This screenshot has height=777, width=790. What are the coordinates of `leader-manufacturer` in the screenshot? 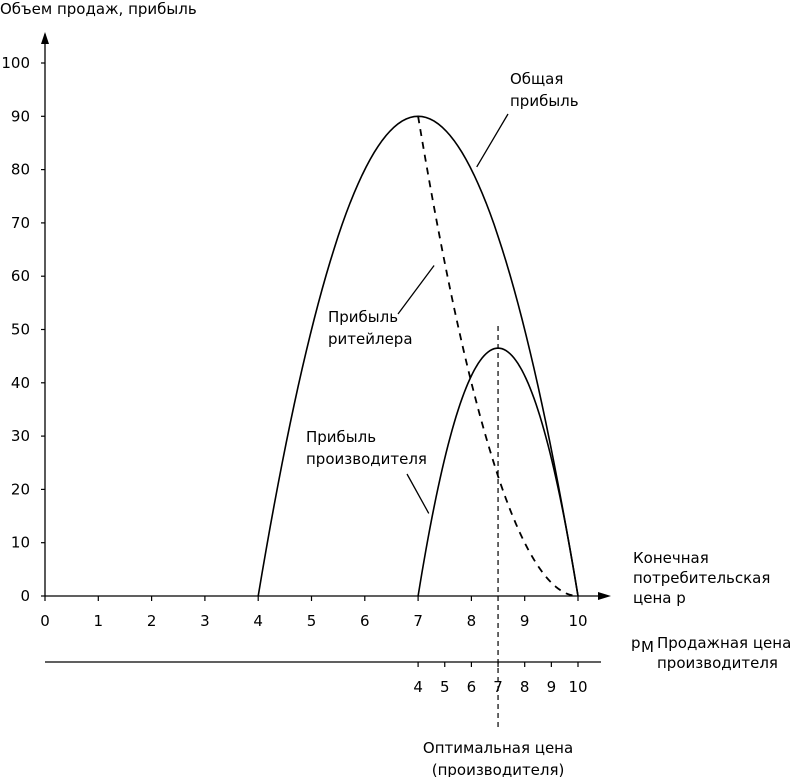 It's located at (418, 493).